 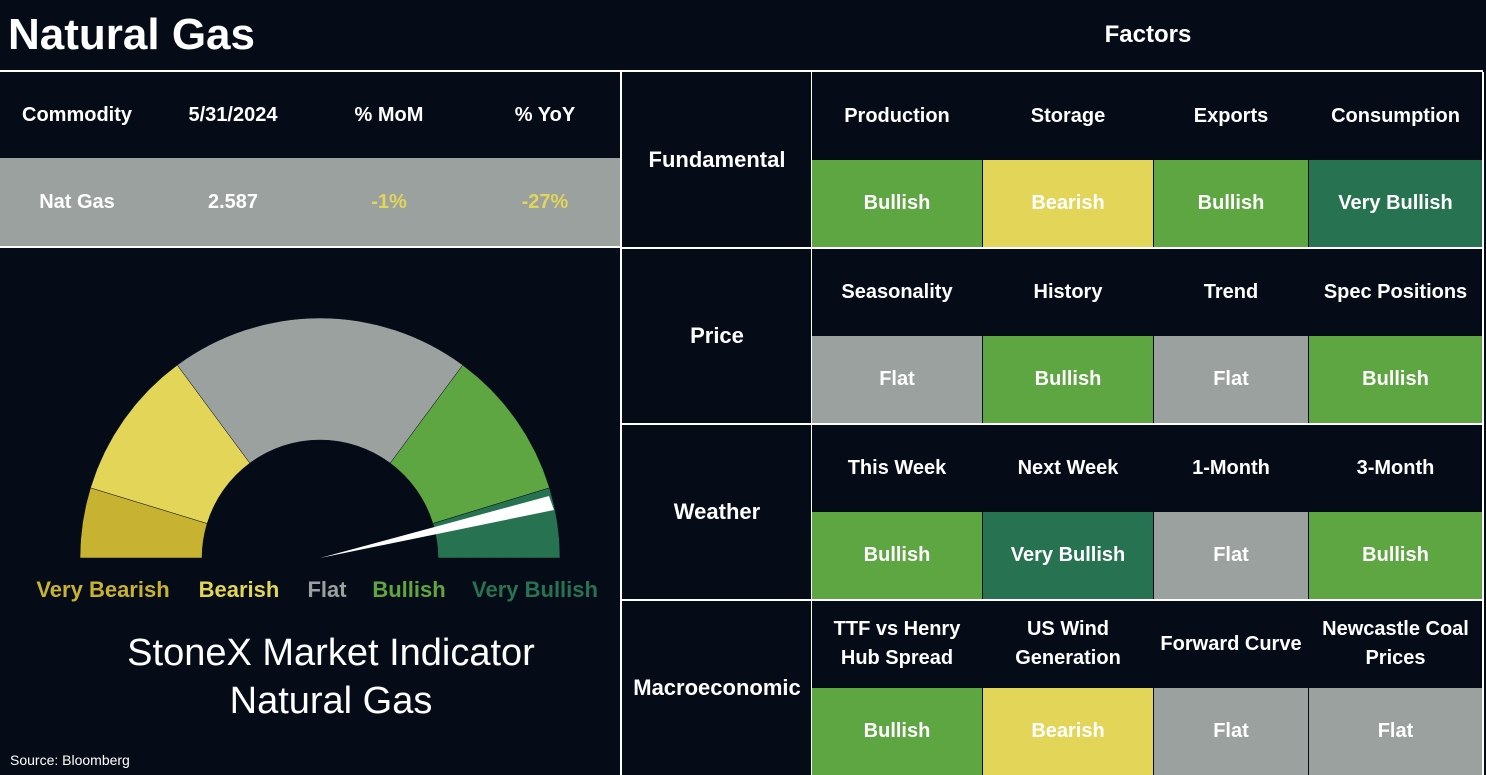 I want to click on factor-name: Spec Positions, so click(x=1395, y=291).